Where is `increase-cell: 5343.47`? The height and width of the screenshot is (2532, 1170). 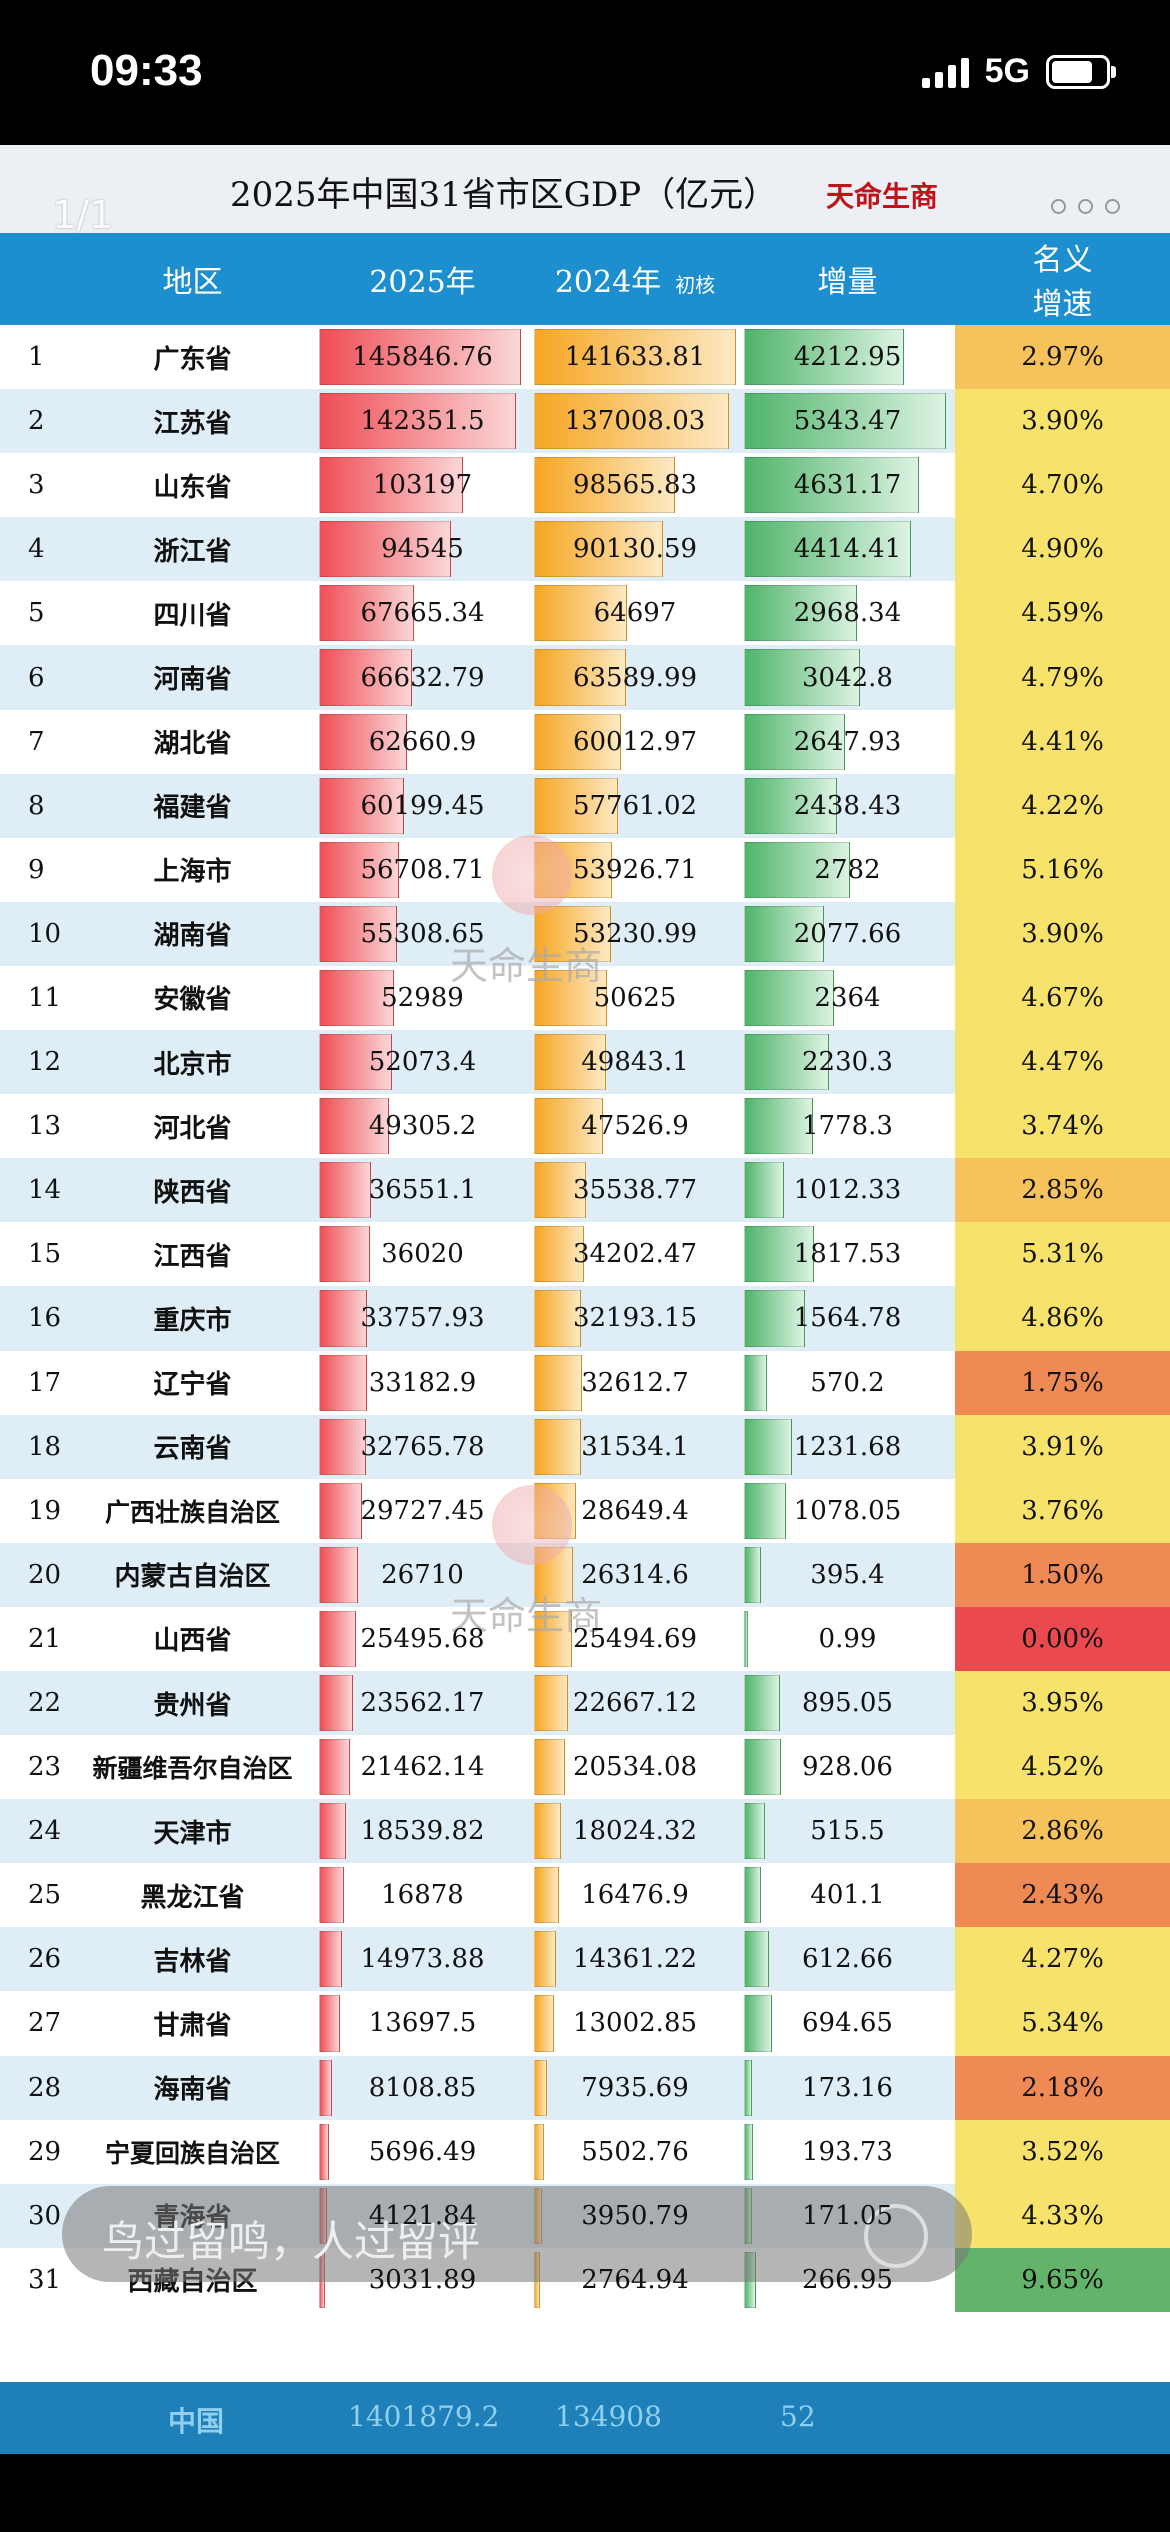 increase-cell: 5343.47 is located at coordinates (847, 421).